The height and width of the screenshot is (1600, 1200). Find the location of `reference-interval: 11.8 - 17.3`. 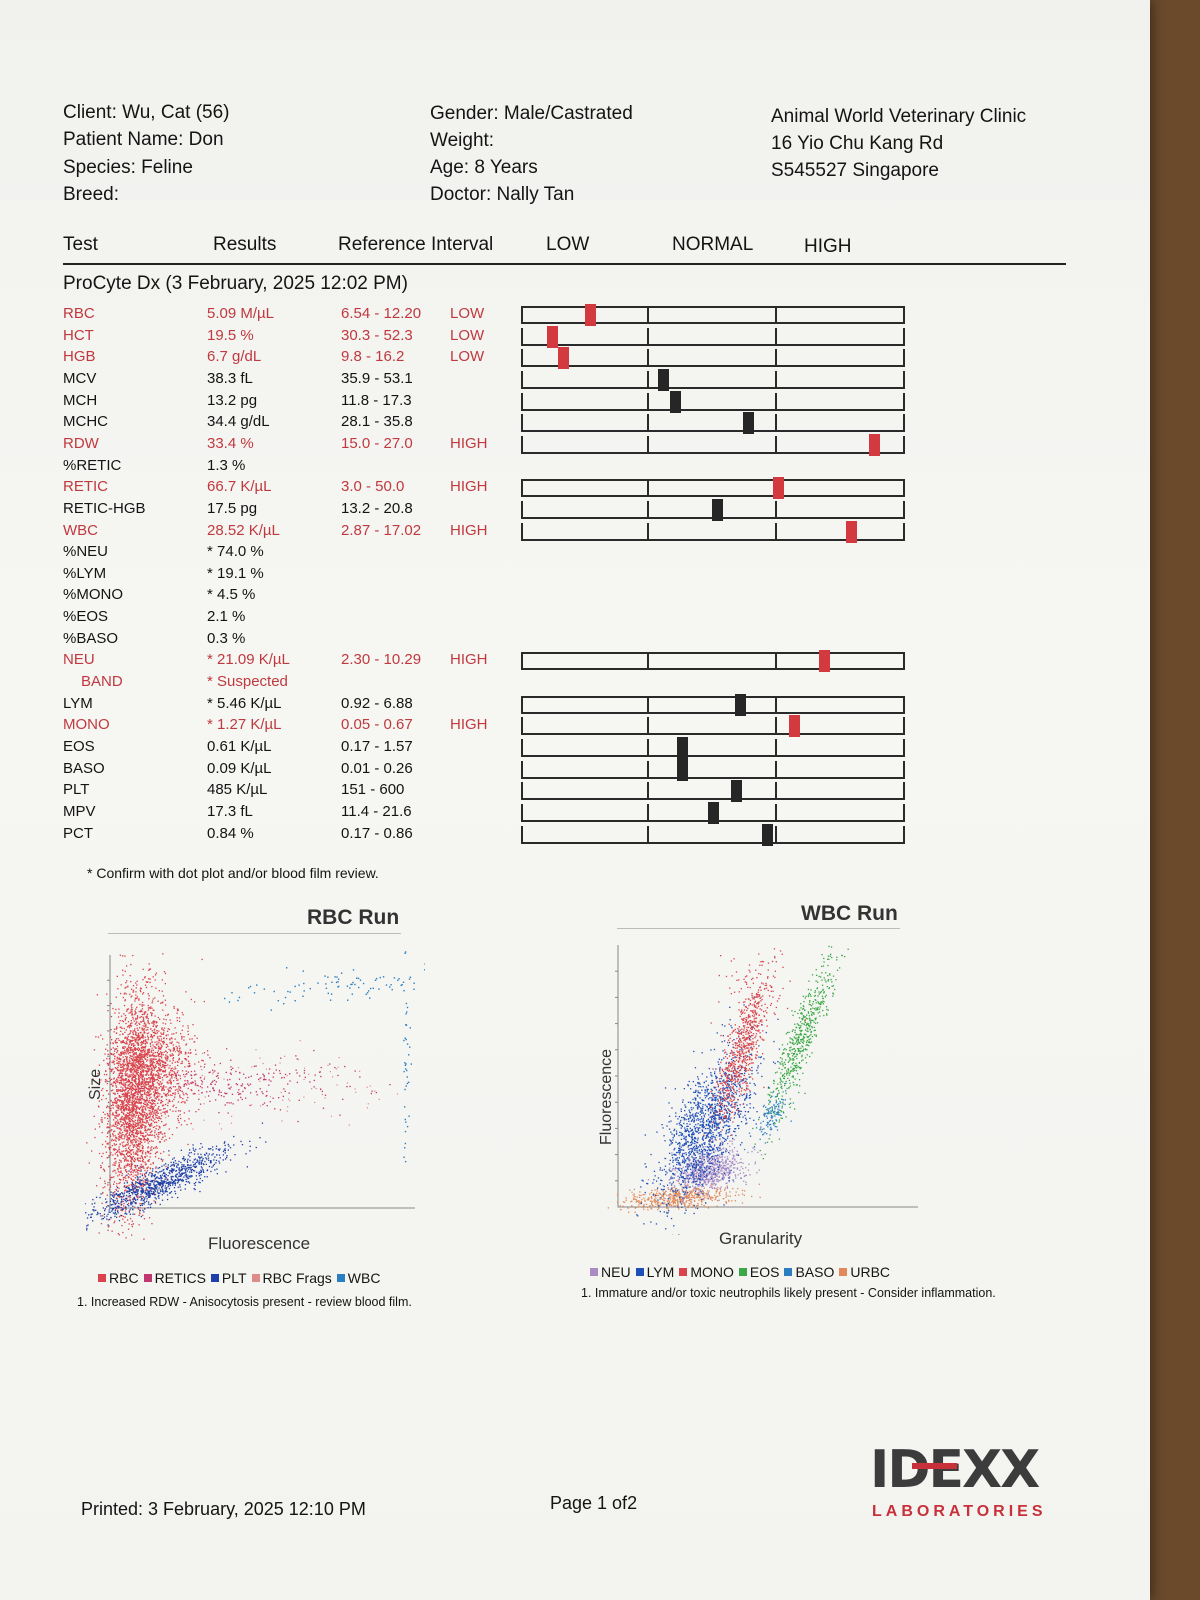

reference-interval: 11.8 - 17.3 is located at coordinates (376, 400).